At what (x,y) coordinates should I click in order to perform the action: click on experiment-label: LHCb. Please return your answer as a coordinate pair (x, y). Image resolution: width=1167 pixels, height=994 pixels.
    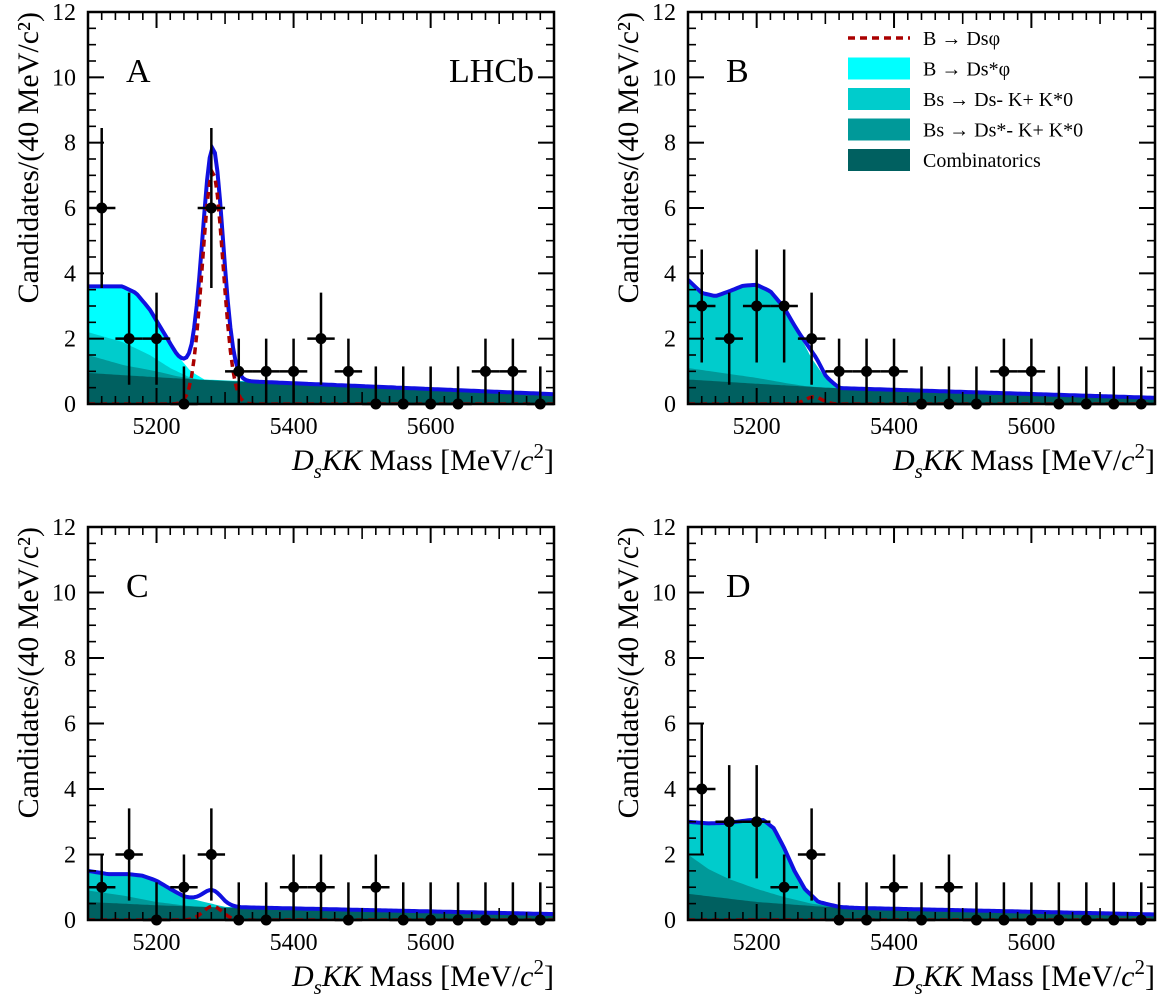
    Looking at the image, I should click on (491, 71).